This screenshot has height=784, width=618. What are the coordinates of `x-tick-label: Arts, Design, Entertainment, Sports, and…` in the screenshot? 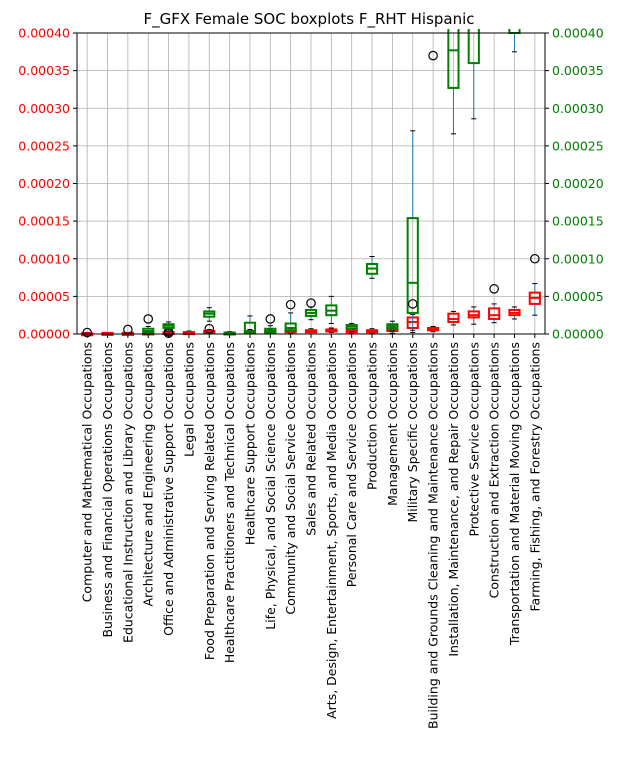 It's located at (331, 530).